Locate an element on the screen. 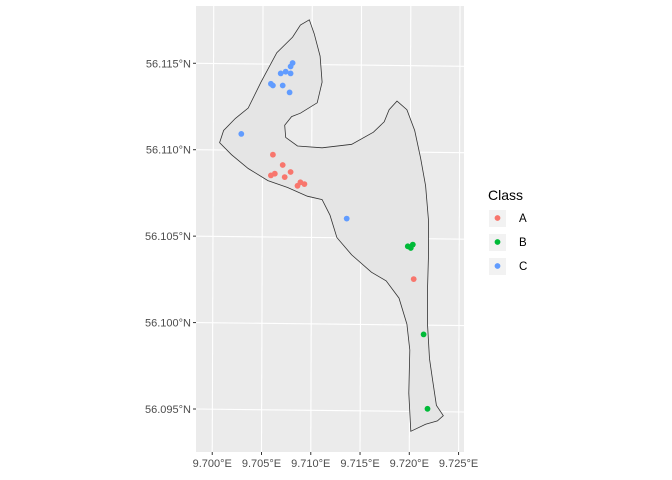  x-tick-label-2: 9.710°E is located at coordinates (310, 464).